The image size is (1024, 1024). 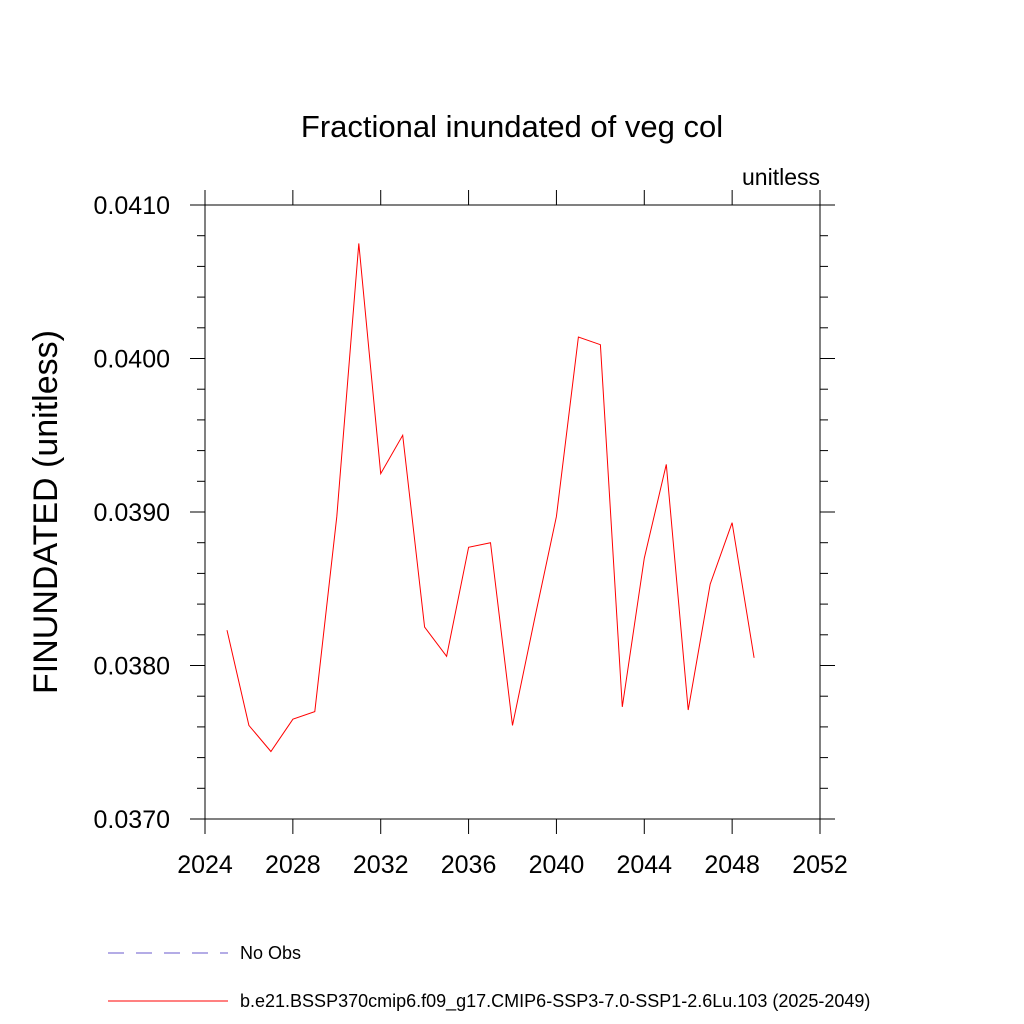 What do you see at coordinates (512, 126) in the screenshot?
I see `chart-title: Fractional inundated of veg col` at bounding box center [512, 126].